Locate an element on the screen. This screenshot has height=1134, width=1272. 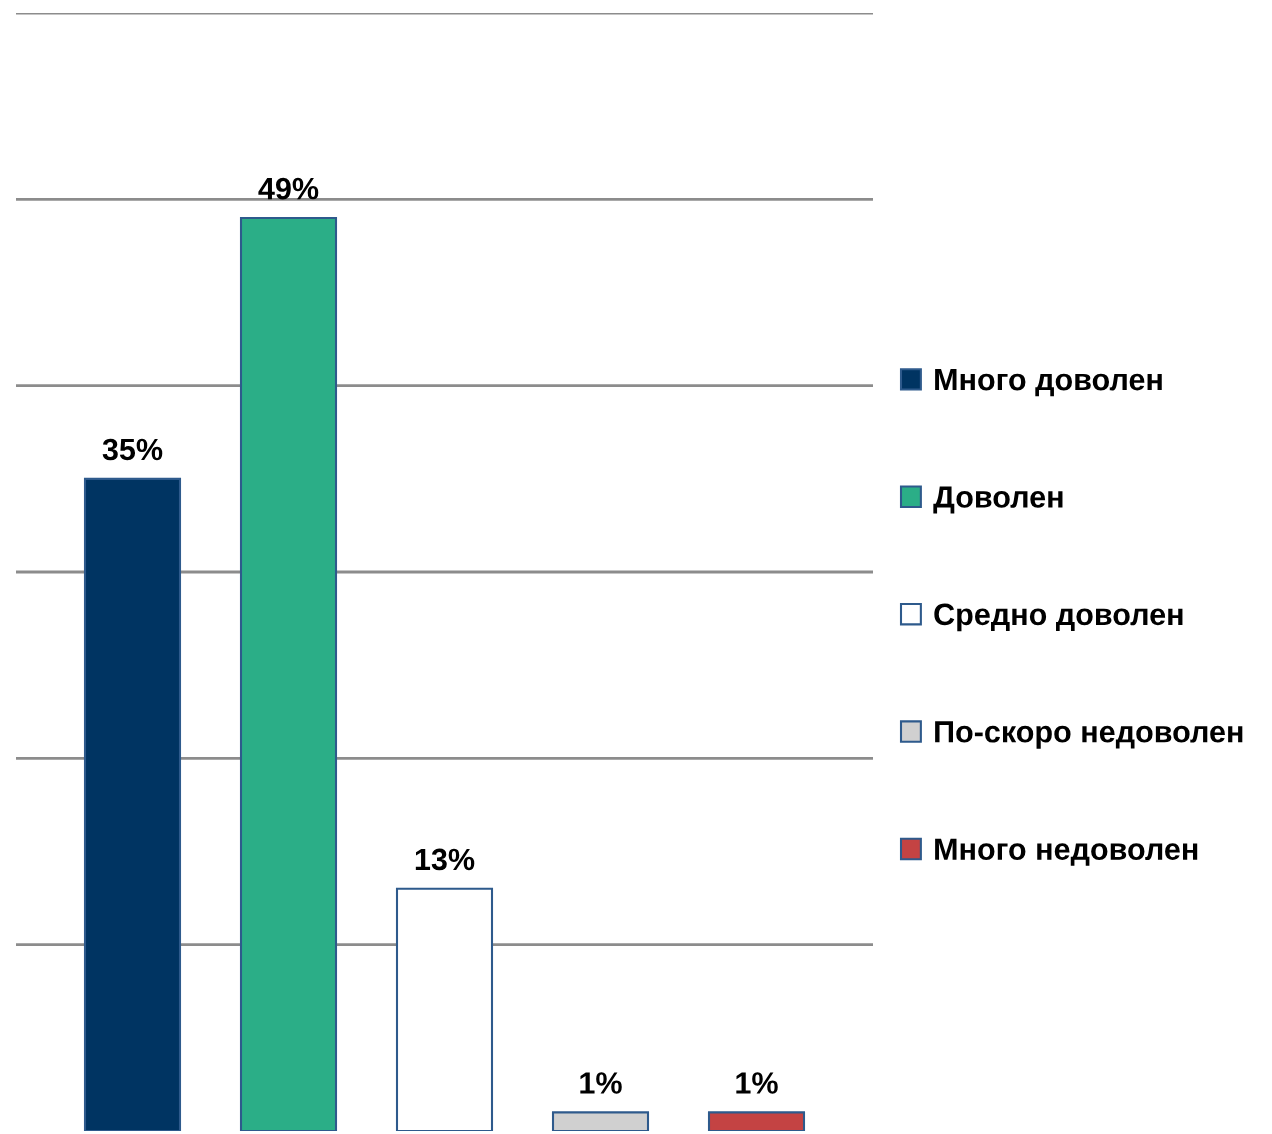
legend-label: Много недоволен is located at coordinates (1066, 852).